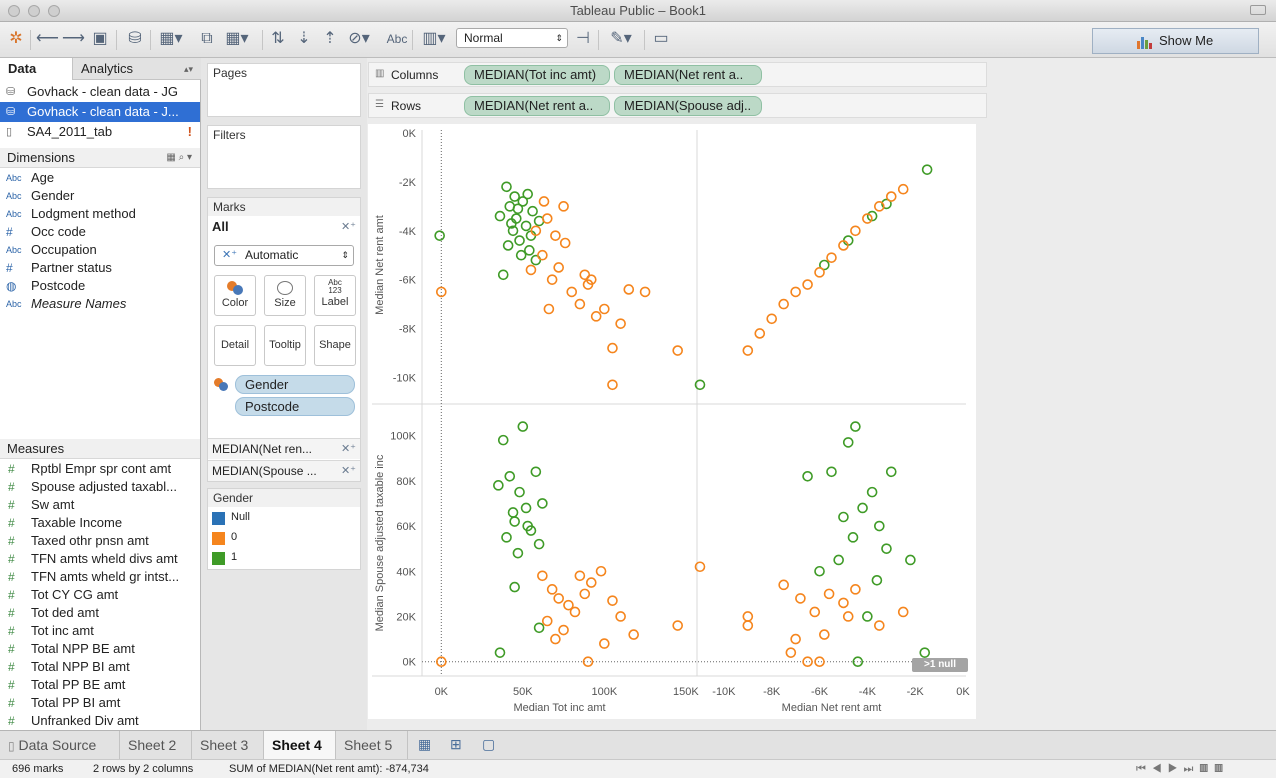 This screenshot has height=778, width=1276. I want to click on measure-field: # Unfranked Div amt, so click(100, 721).